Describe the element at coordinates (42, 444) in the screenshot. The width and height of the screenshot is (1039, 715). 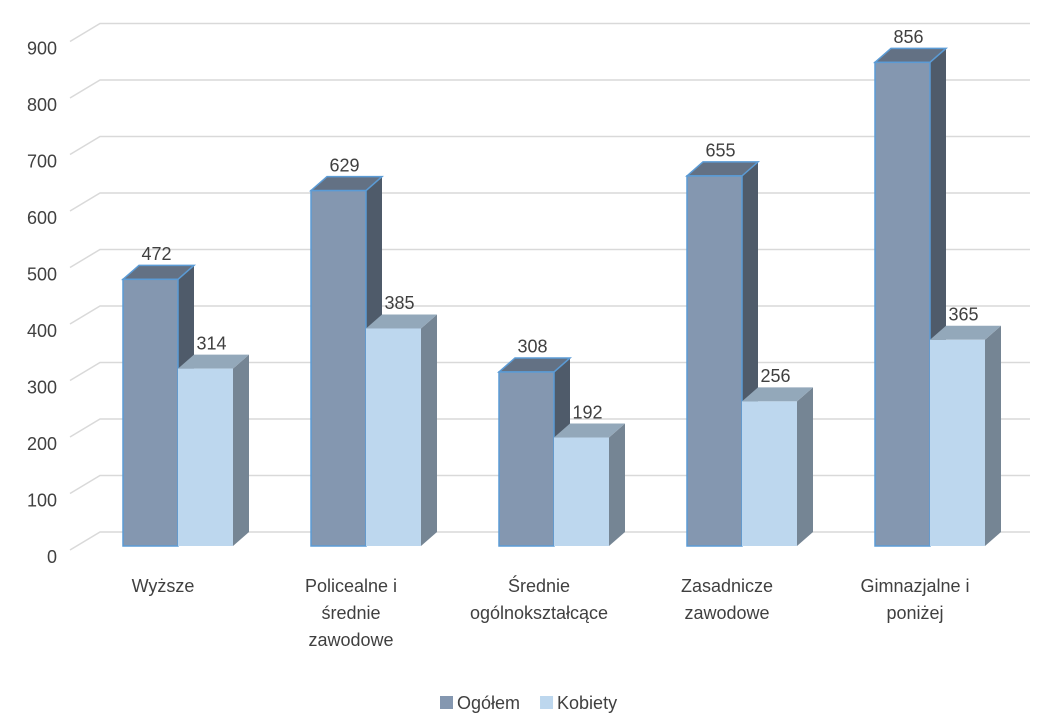
I see `y-tick-label: 200` at that location.